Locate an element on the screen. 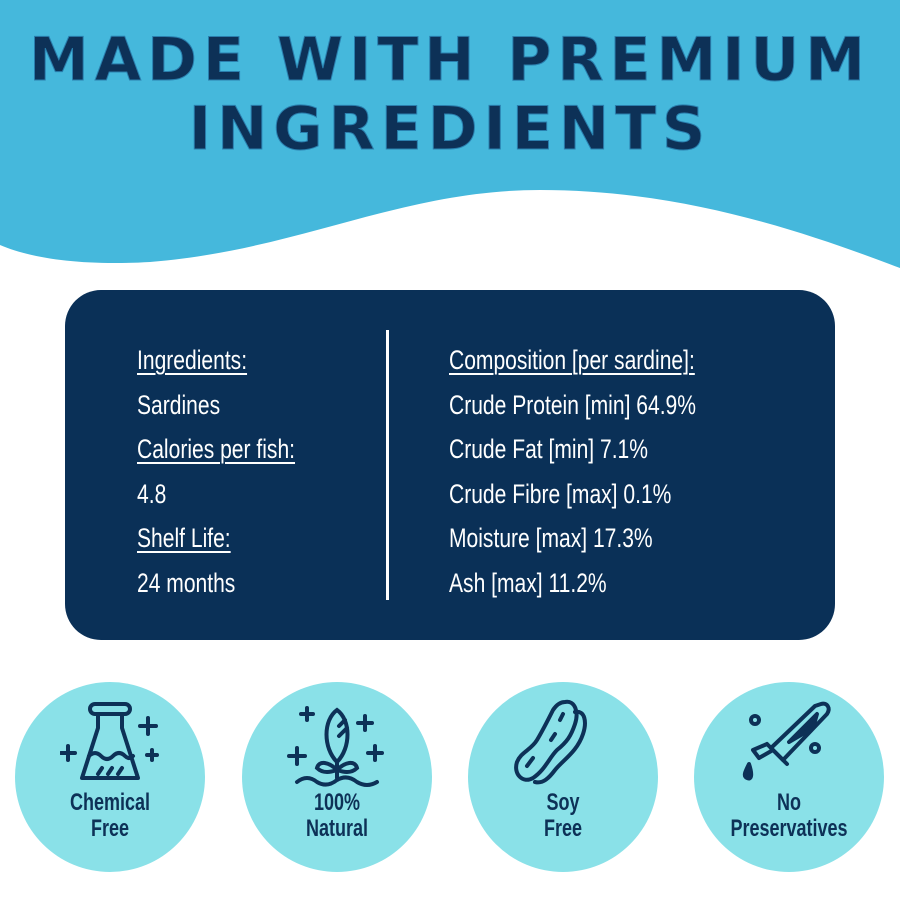 Image resolution: width=900 pixels, height=900 pixels. soybean-icon is located at coordinates (550, 742).